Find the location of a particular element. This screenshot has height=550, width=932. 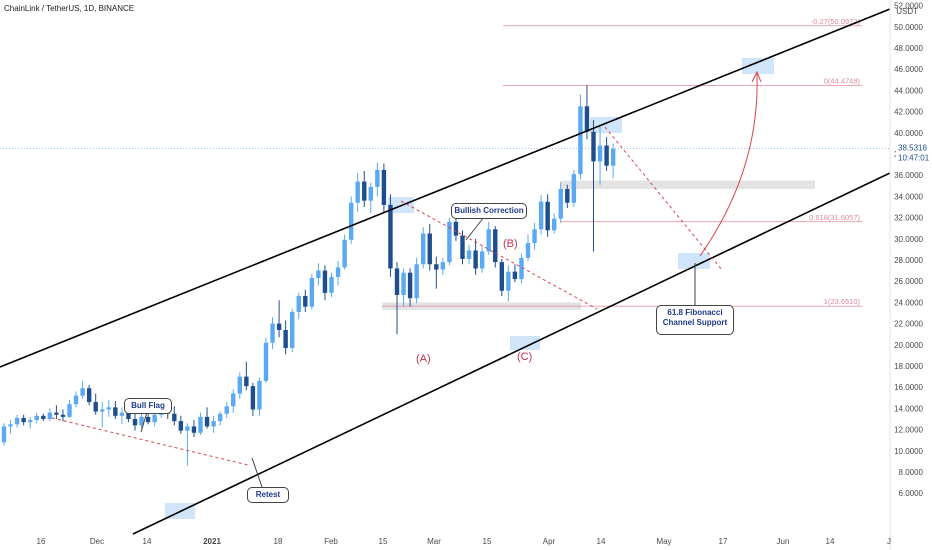

x-tick-label: 2021 is located at coordinates (212, 541).